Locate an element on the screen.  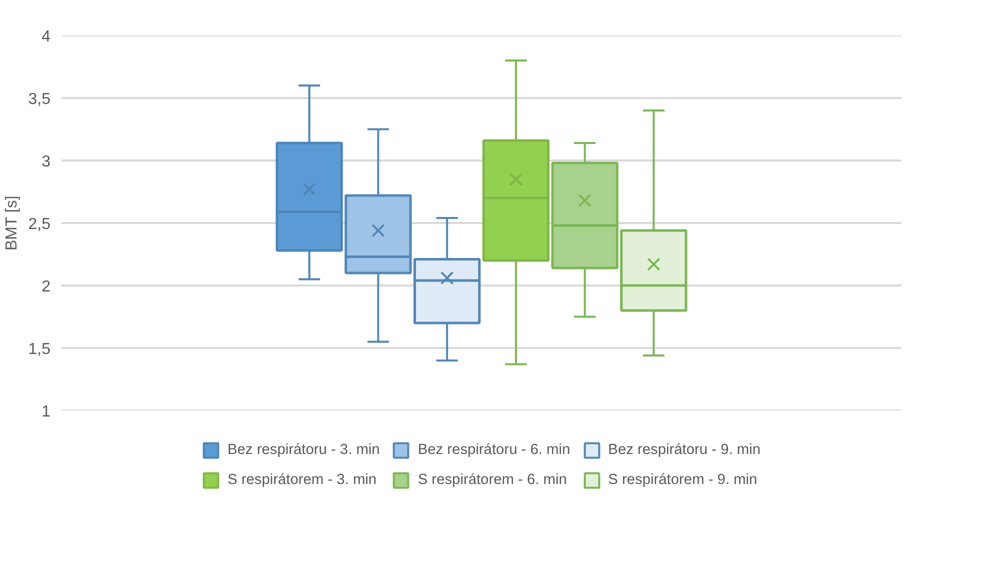
legend-label: Bez respirátoru - 9. min is located at coordinates (684, 450).